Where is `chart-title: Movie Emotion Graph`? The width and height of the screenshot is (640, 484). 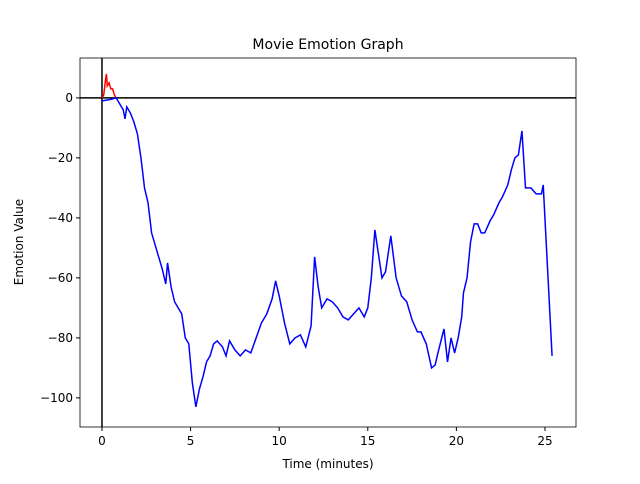
chart-title: Movie Emotion Graph is located at coordinates (327, 45).